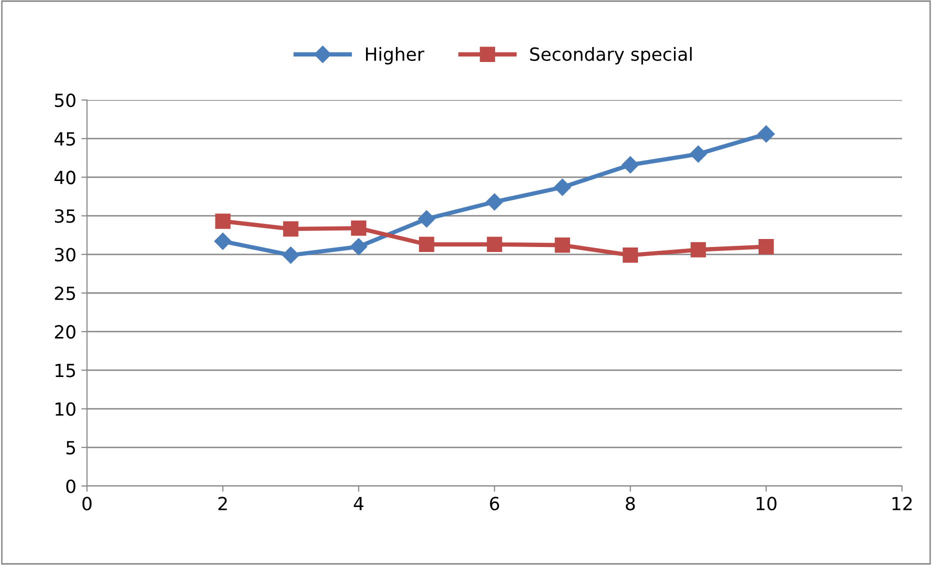 The height and width of the screenshot is (565, 932). Describe the element at coordinates (66, 371) in the screenshot. I see `y-tick-label: 15` at that location.